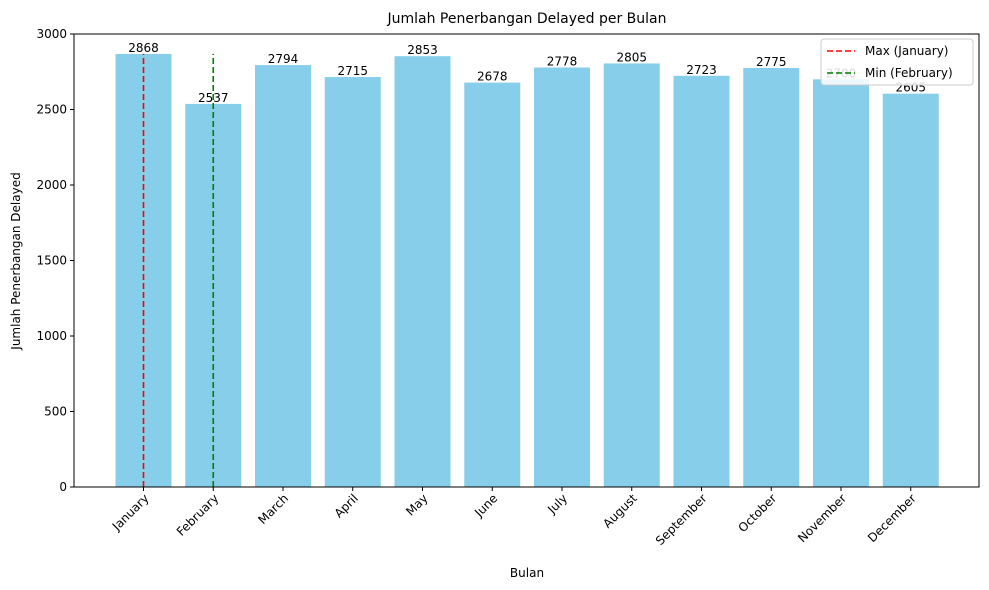  What do you see at coordinates (562, 277) in the screenshot?
I see `bar-july` at bounding box center [562, 277].